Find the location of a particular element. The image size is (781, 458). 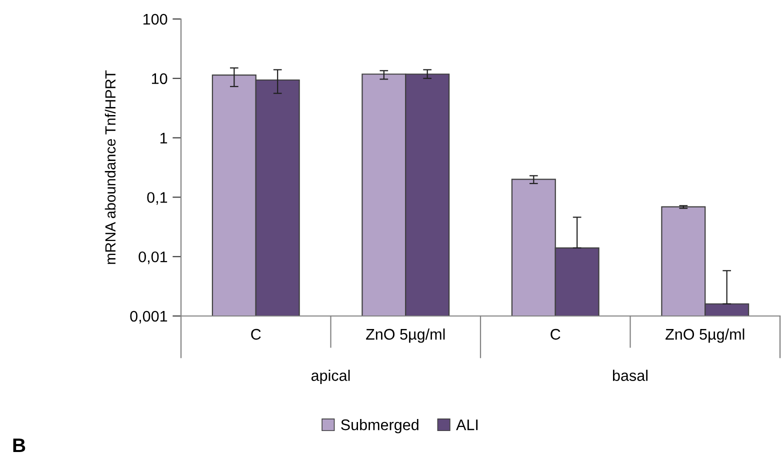

legend-label: ALI is located at coordinates (467, 425).